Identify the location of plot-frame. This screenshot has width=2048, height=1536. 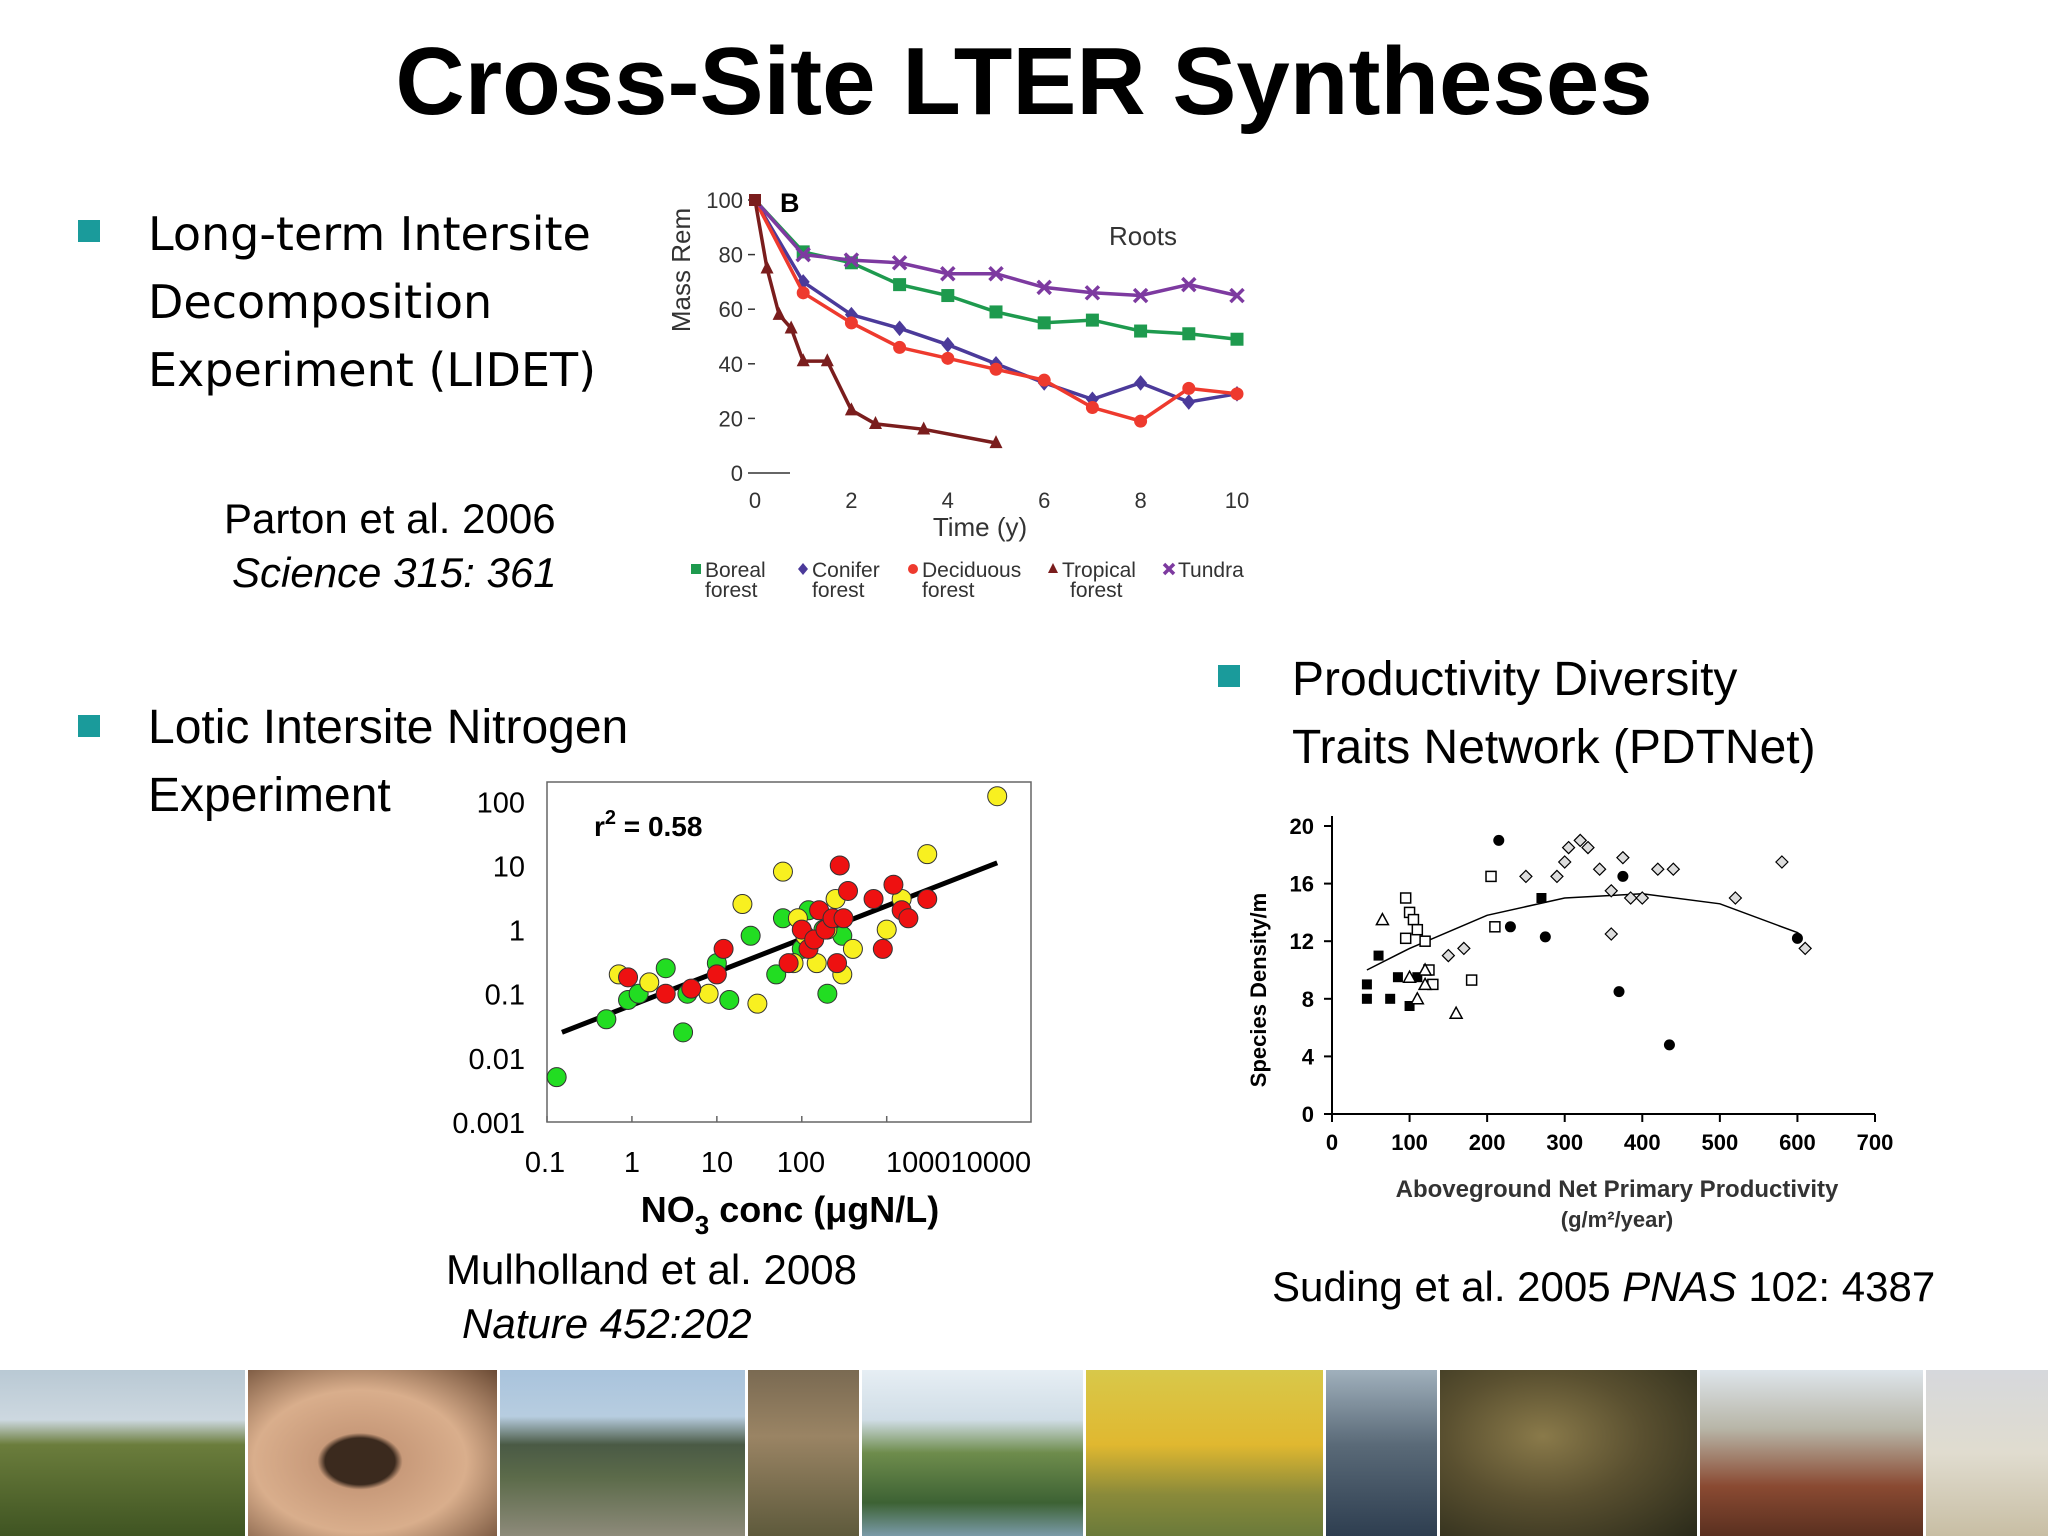
(789, 952).